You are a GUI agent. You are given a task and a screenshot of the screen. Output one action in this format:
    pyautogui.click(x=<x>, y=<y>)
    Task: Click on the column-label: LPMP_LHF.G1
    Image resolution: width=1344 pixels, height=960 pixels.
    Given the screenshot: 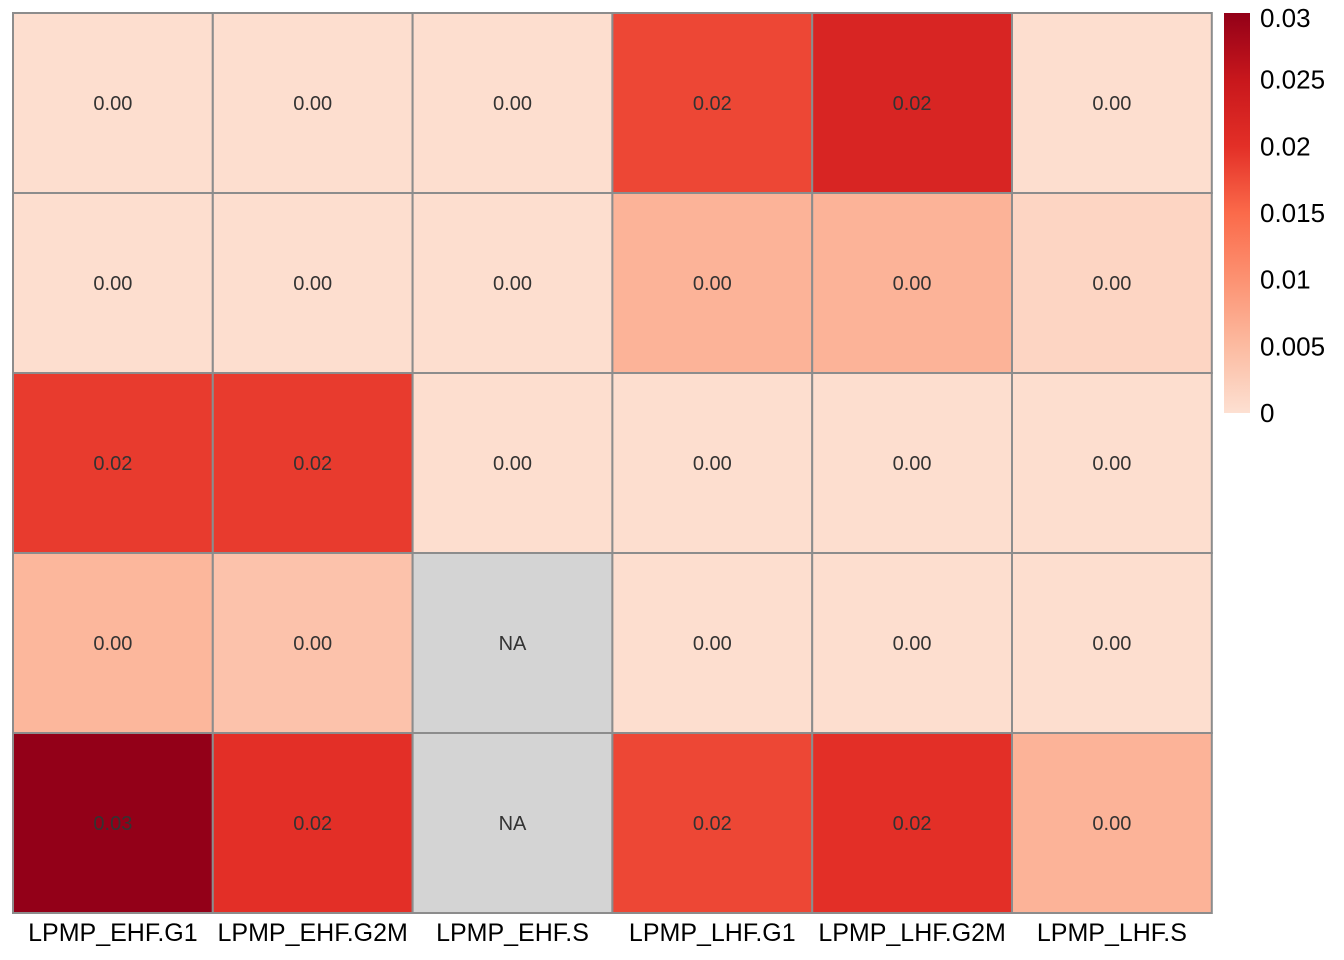 What is the action you would take?
    pyautogui.click(x=712, y=933)
    